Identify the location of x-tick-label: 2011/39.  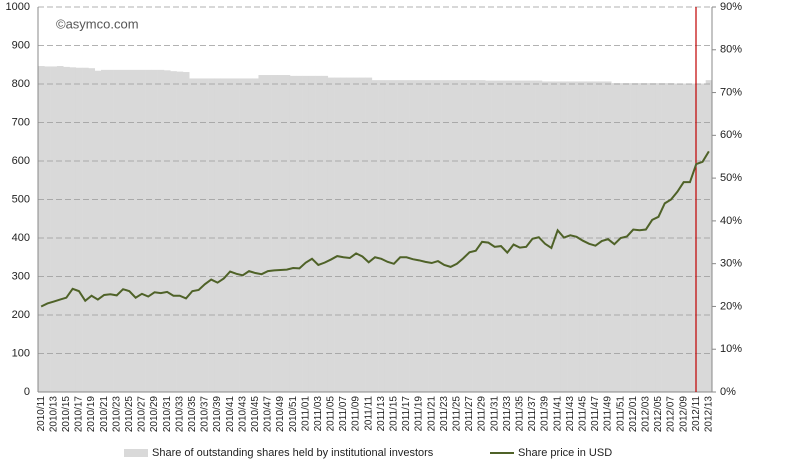
(545, 414).